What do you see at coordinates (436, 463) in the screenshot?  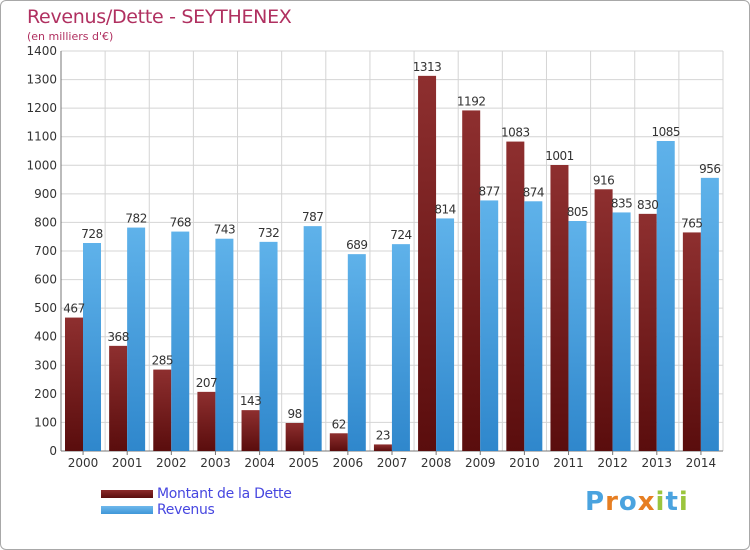 I see `x-tick-label: 2008` at bounding box center [436, 463].